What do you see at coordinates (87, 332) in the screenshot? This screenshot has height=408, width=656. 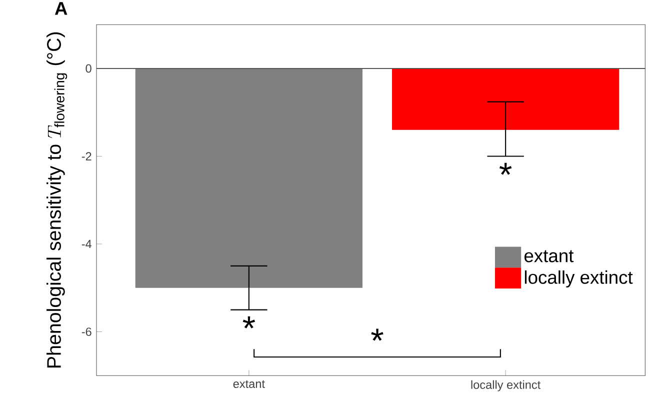 I see `y-tick-label: -6` at bounding box center [87, 332].